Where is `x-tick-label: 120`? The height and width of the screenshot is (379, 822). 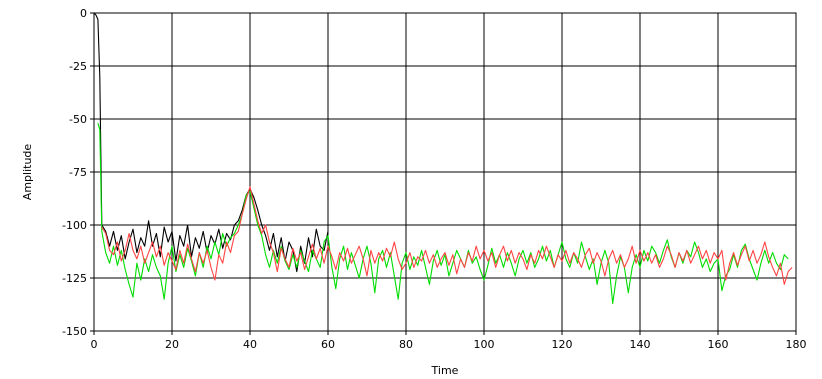
x-tick-label: 120 is located at coordinates (562, 344).